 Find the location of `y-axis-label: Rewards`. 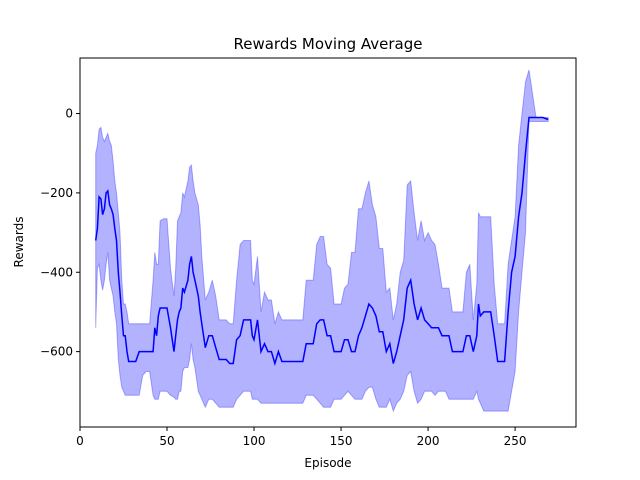

y-axis-label: Rewards is located at coordinates (19, 242).